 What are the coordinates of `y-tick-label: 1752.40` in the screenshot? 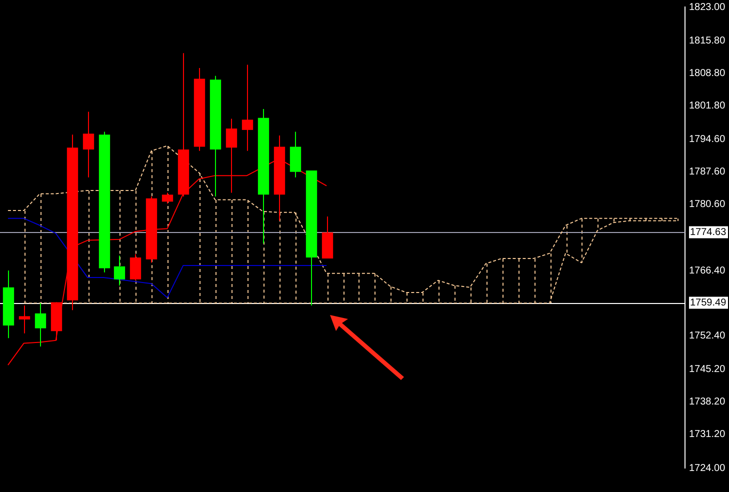 It's located at (707, 336).